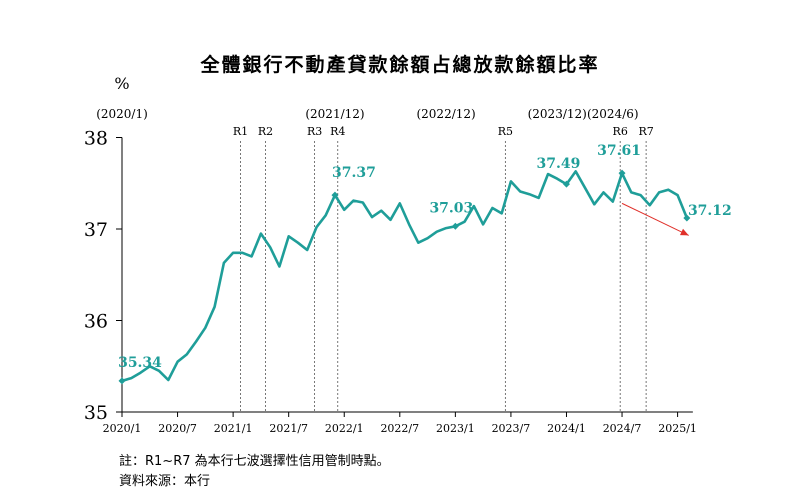 This screenshot has width=800, height=492. What do you see at coordinates (511, 428) in the screenshot?
I see `x-tick-label: 2023/7` at bounding box center [511, 428].